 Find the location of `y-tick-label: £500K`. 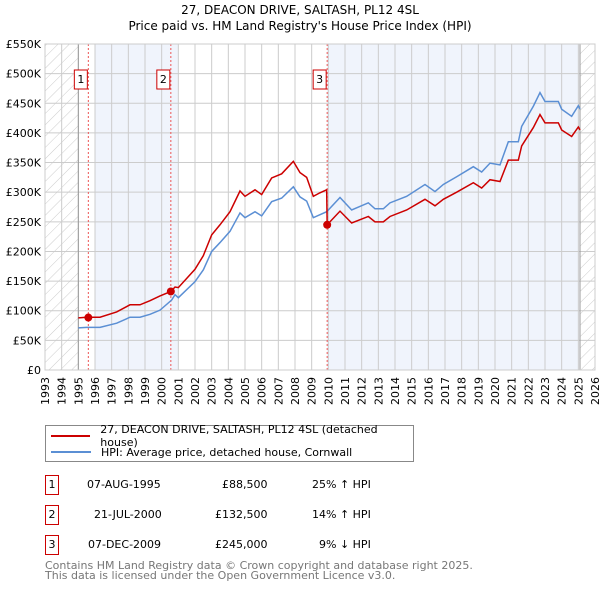

y-tick-label: £500K is located at coordinates (24, 74).